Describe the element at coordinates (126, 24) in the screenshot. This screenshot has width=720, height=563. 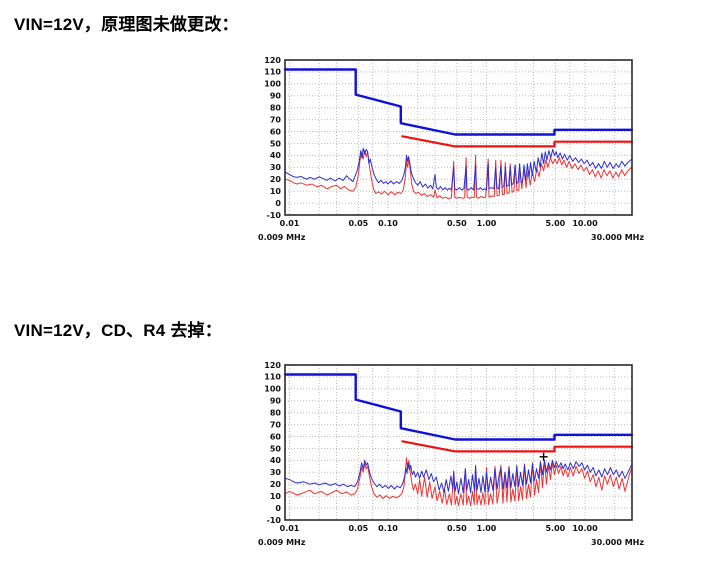
I see `section-title-unchanged-schematic: VIN=12V，原理图未做更改：` at that location.